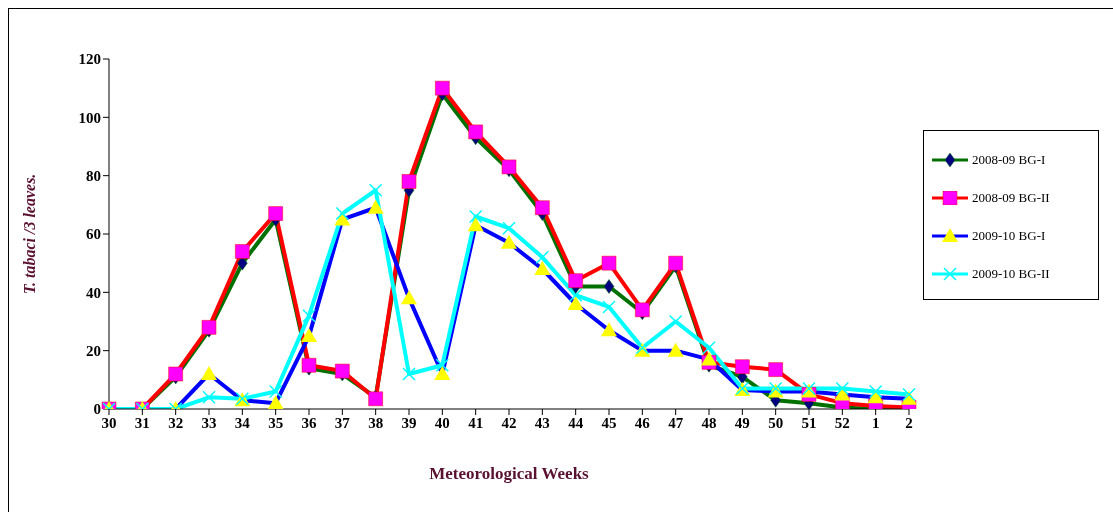  Describe the element at coordinates (509, 422) in the screenshot. I see `x-tick-label: 42` at that location.